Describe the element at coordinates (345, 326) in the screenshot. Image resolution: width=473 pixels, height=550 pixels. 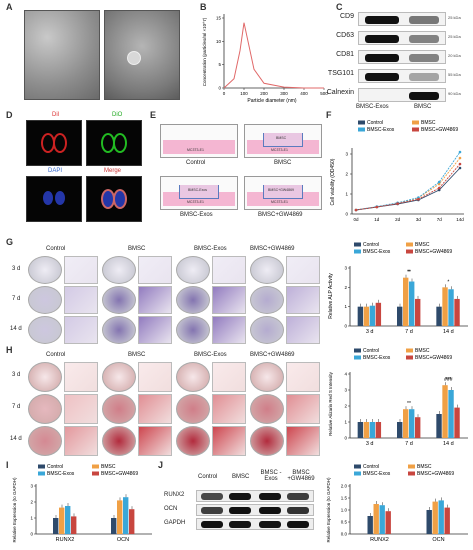
I see `ytick-label: 0` at that location.